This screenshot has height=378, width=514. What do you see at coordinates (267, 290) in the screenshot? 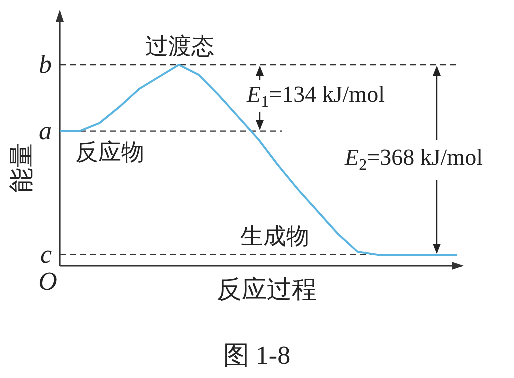
I see `x-axis-title: 反应过程` at bounding box center [267, 290].